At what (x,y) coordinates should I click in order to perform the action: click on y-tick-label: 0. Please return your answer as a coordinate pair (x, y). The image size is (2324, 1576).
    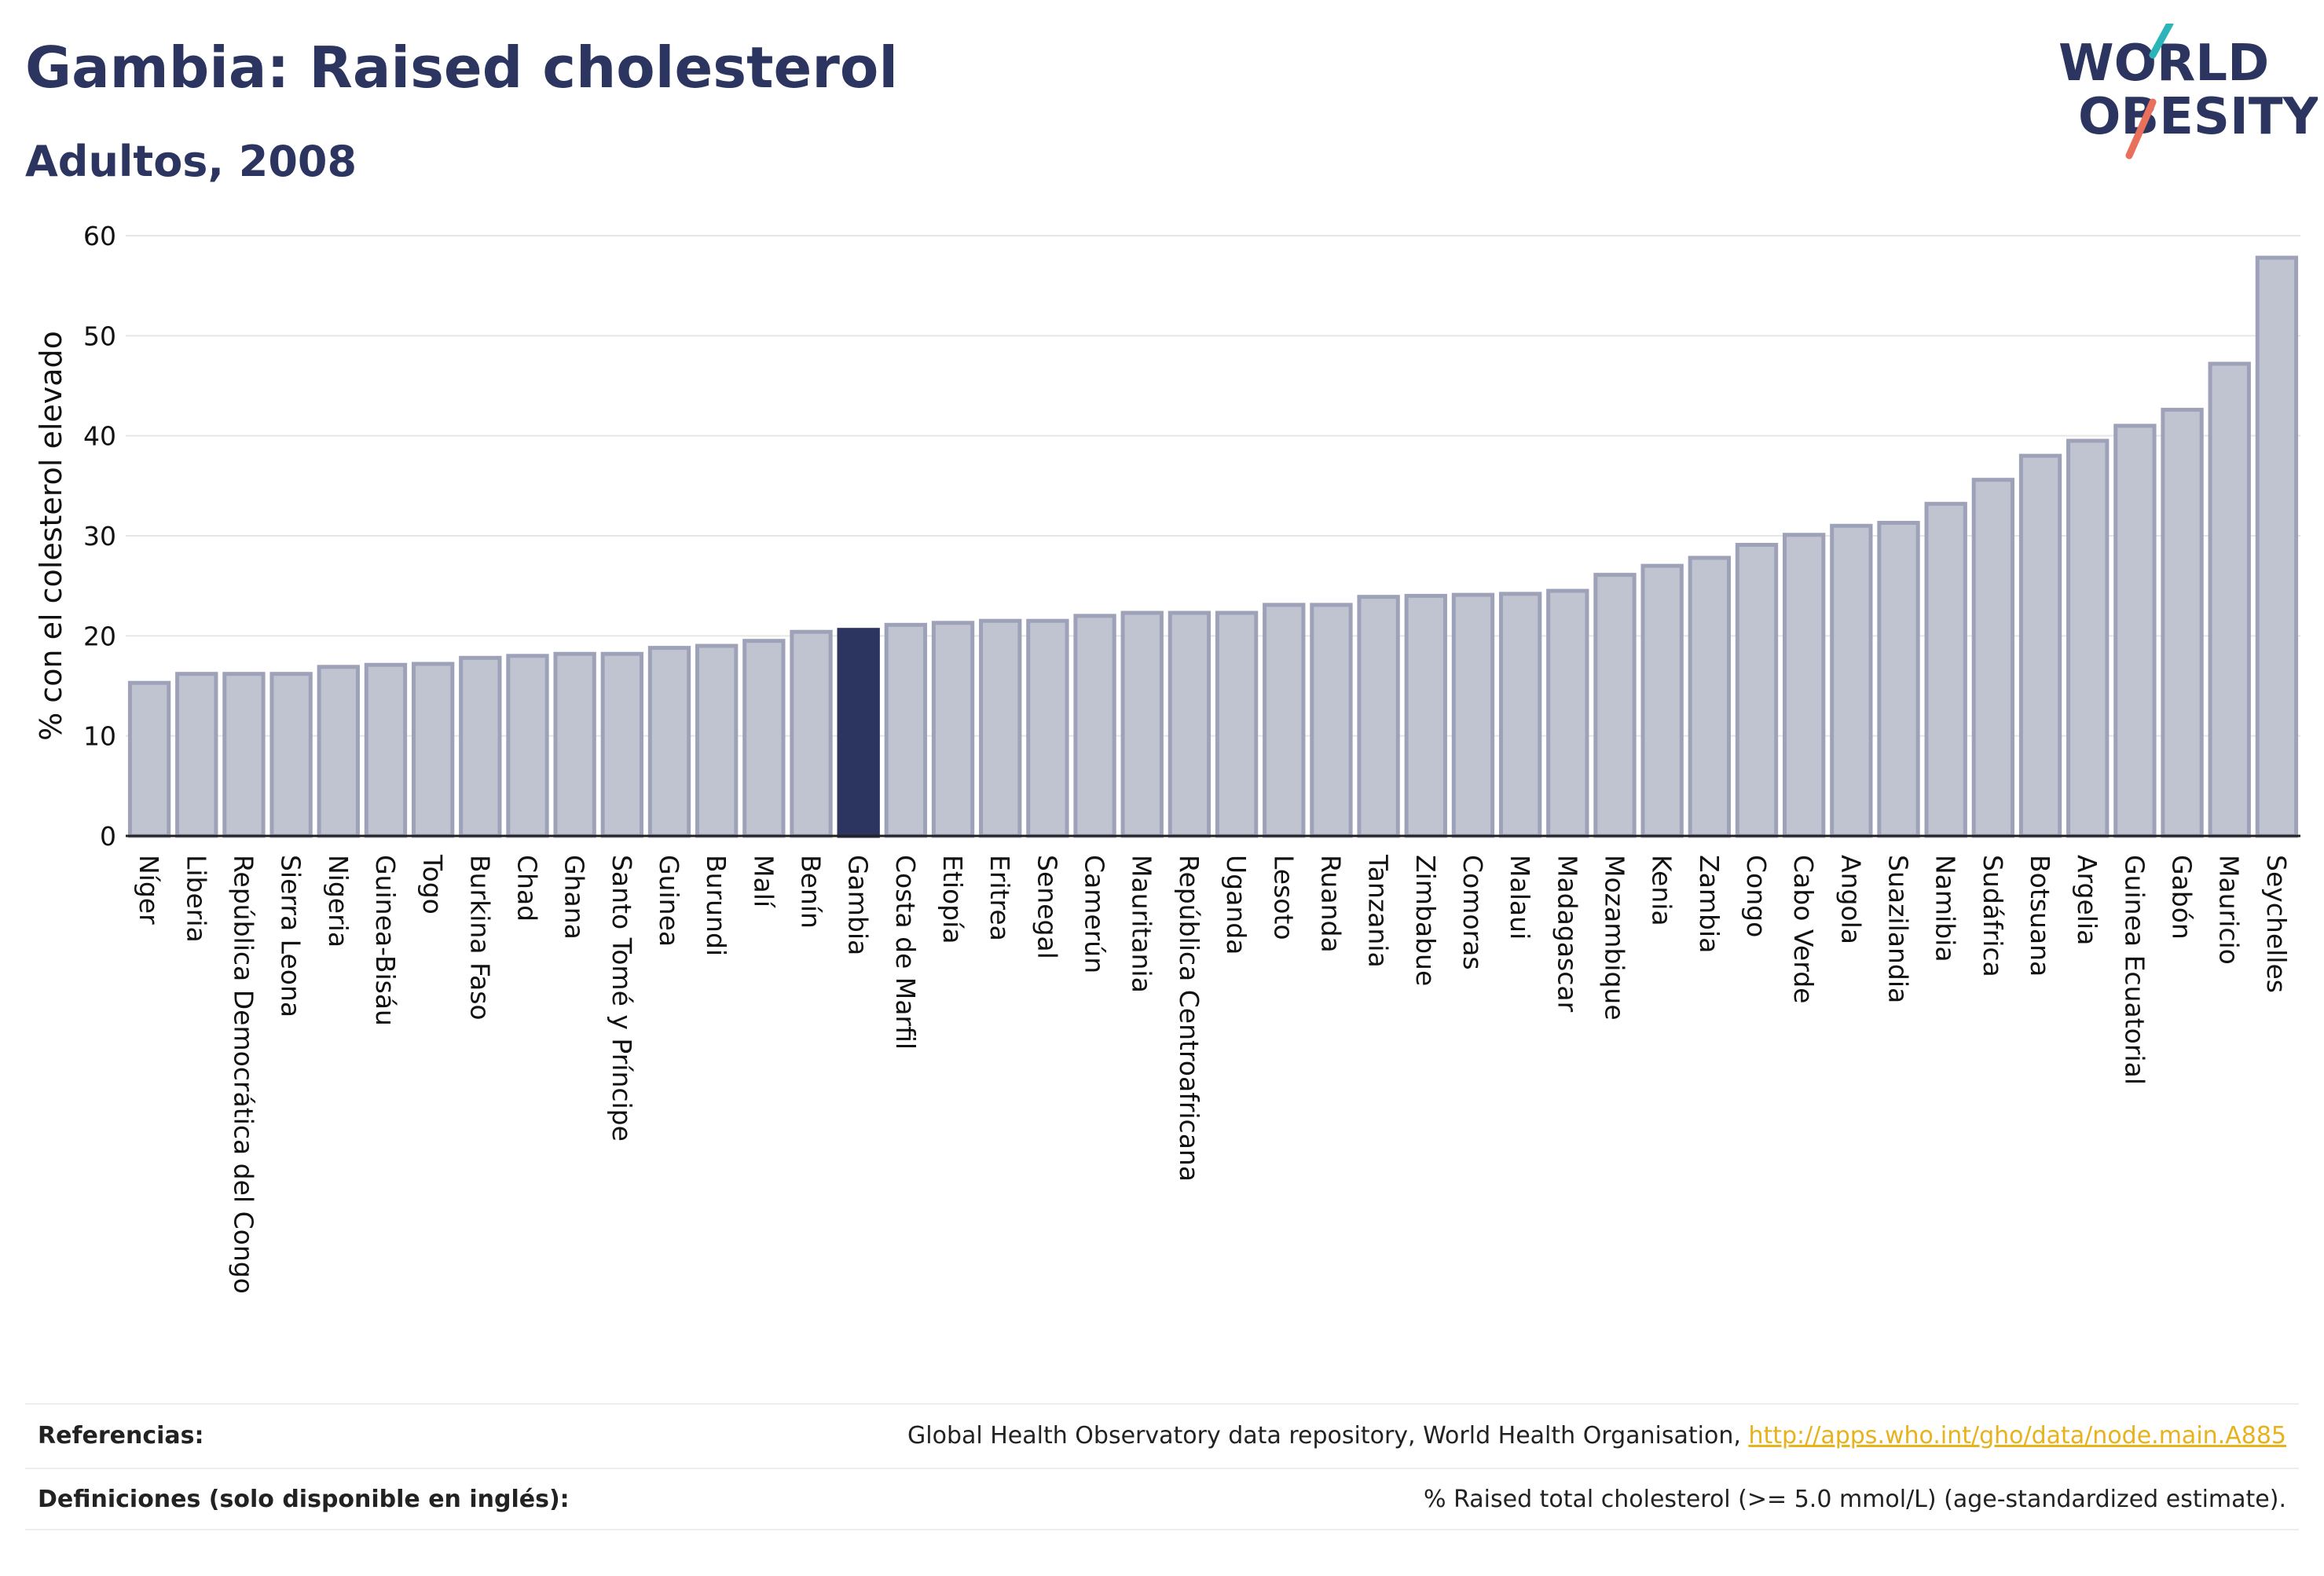
    Looking at the image, I should click on (108, 836).